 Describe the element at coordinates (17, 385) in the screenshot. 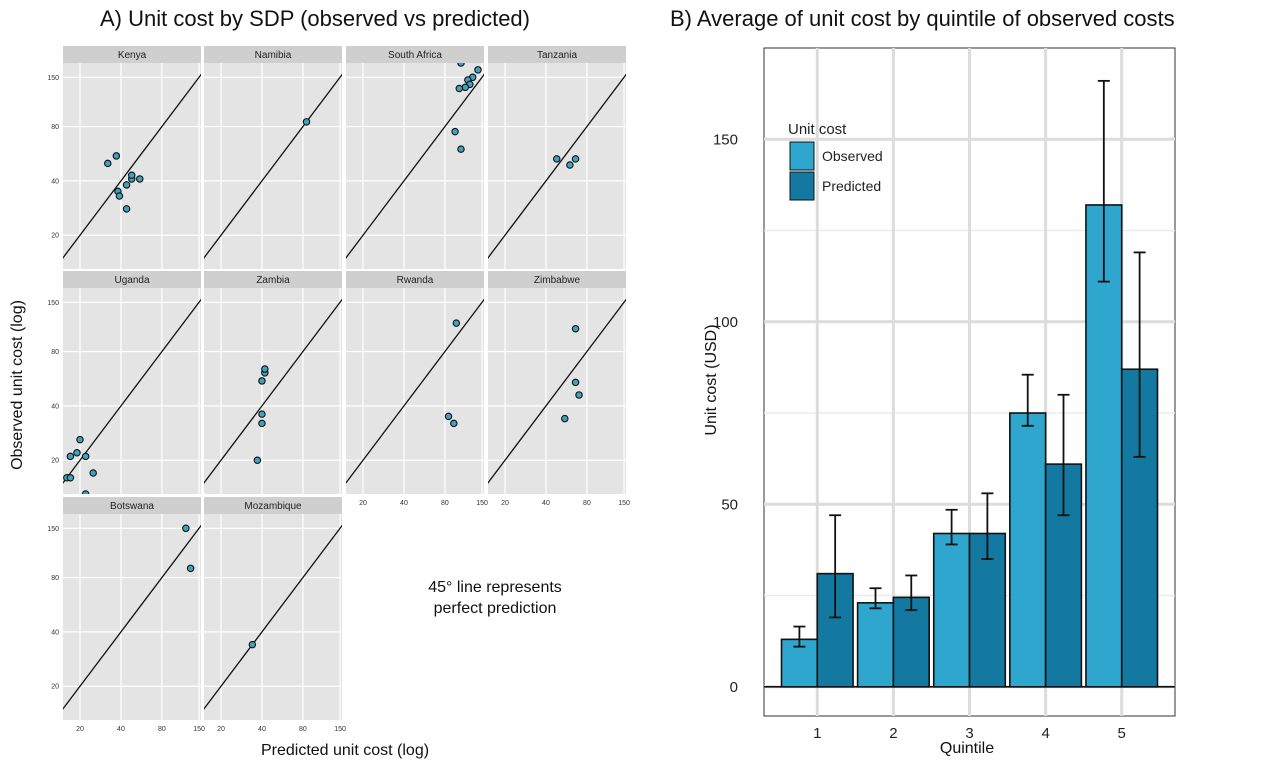

I see `panel-a-y-axis-title: Observed unit cost (log)` at that location.